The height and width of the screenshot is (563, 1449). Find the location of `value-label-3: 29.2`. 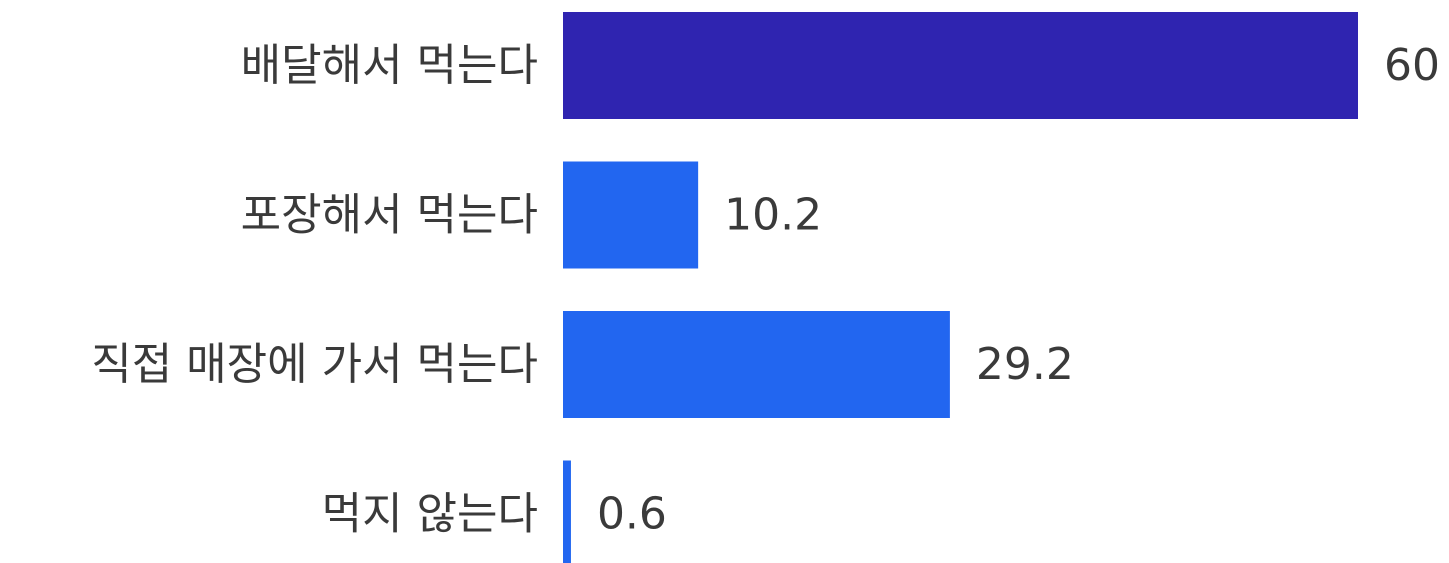

value-label-3: 29.2 is located at coordinates (1025, 364).